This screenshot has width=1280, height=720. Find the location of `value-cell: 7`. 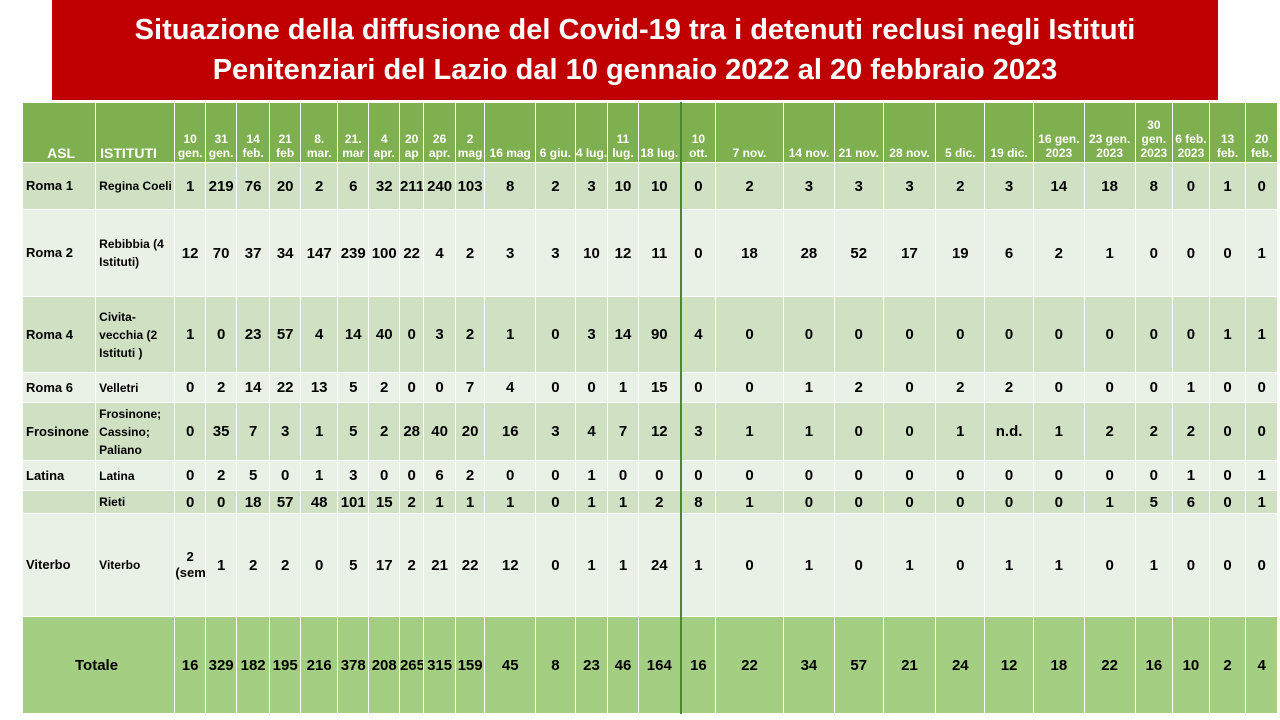

value-cell: 7 is located at coordinates (253, 431).